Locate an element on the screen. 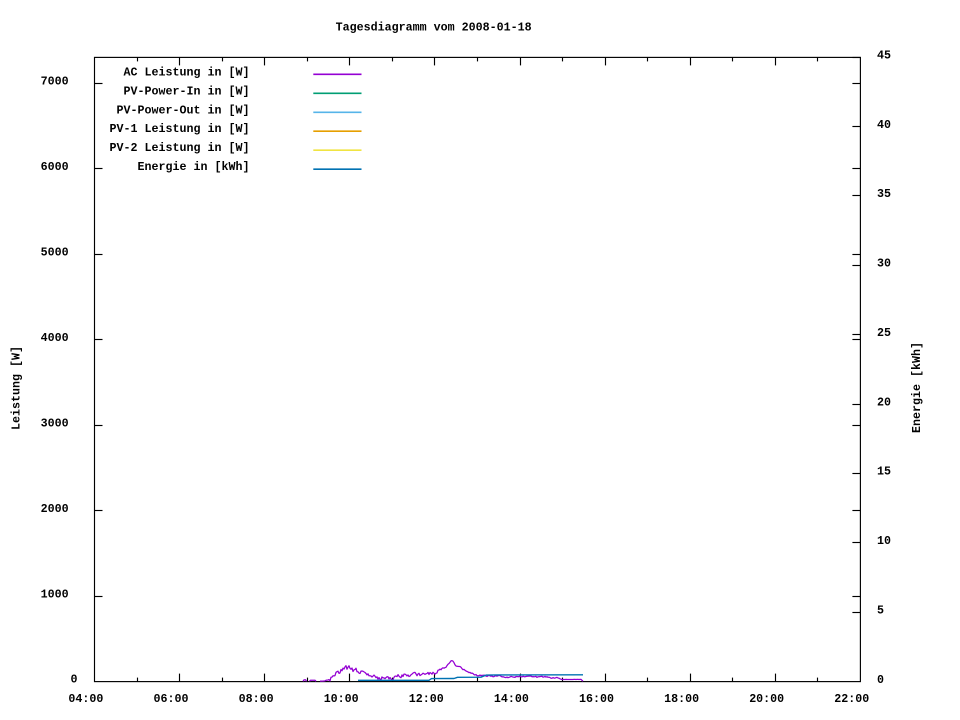 This screenshot has height=720, width=960. svg-text: 20:00 is located at coordinates (766, 699).